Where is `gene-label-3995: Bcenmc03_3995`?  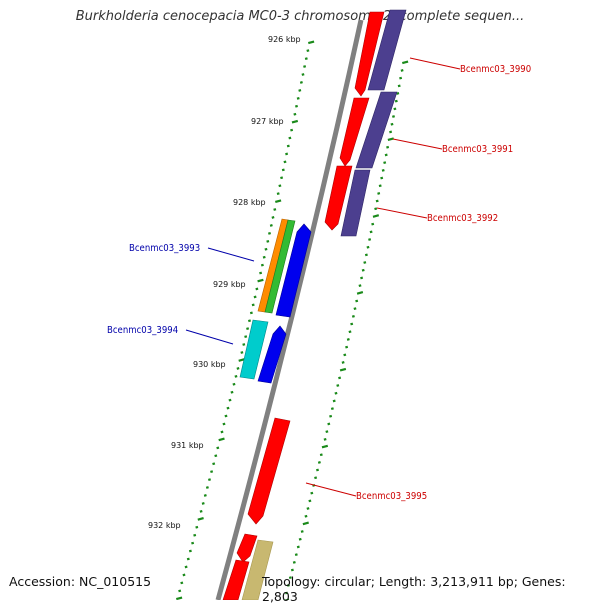 gene-label-3995: Bcenmc03_3995 is located at coordinates (391, 496).